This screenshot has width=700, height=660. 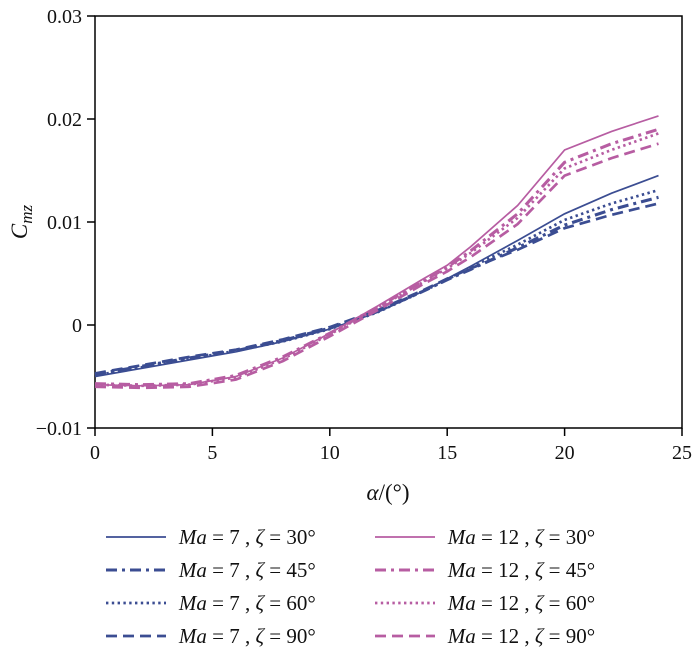 What do you see at coordinates (59, 429) in the screenshot?
I see `y-tick-label: −0.01` at bounding box center [59, 429].